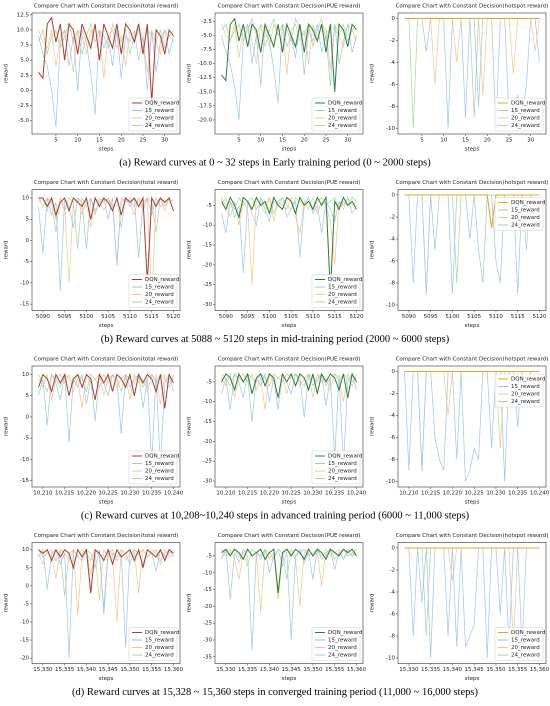 Image resolution: width=550 pixels, height=706 pixels. Describe the element at coordinates (23, 30) in the screenshot. I see `y-tick-label: 10.0` at that location.